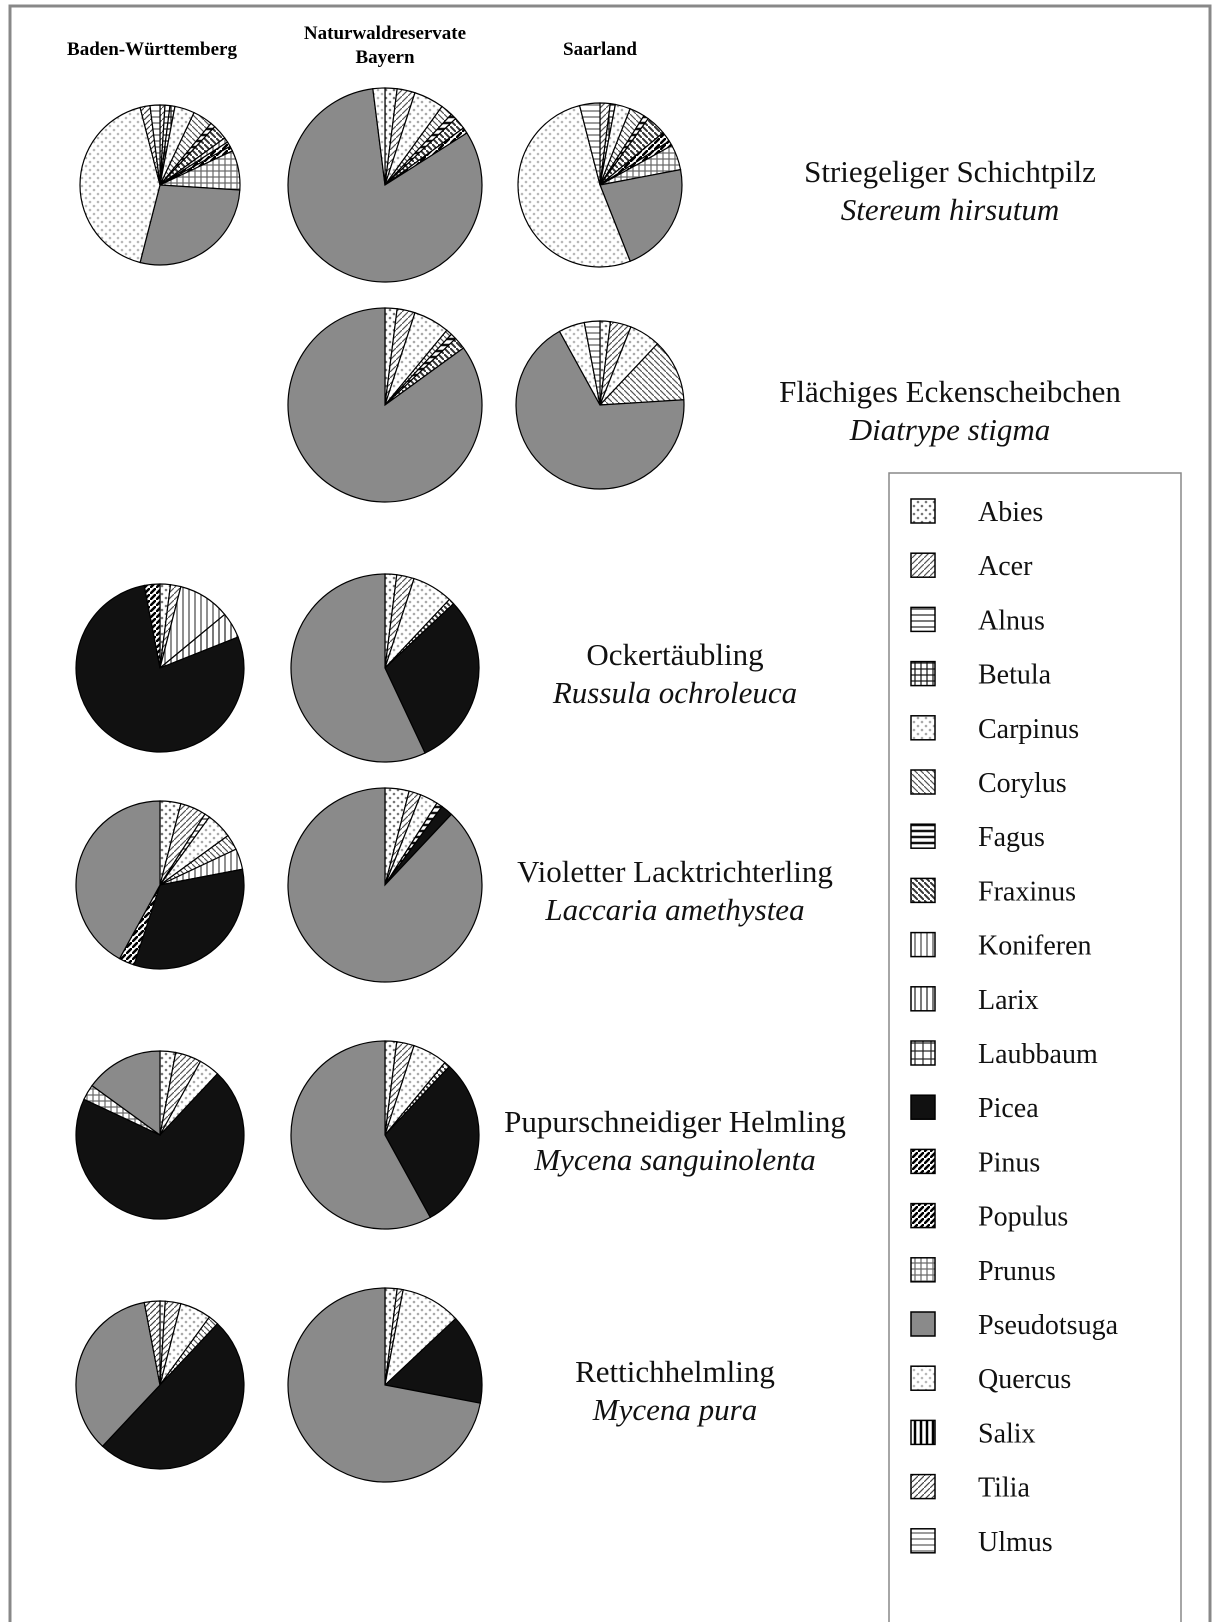 The height and width of the screenshot is (1622, 1223). Describe the element at coordinates (1010, 512) in the screenshot. I see `legend-label: Abies` at that location.